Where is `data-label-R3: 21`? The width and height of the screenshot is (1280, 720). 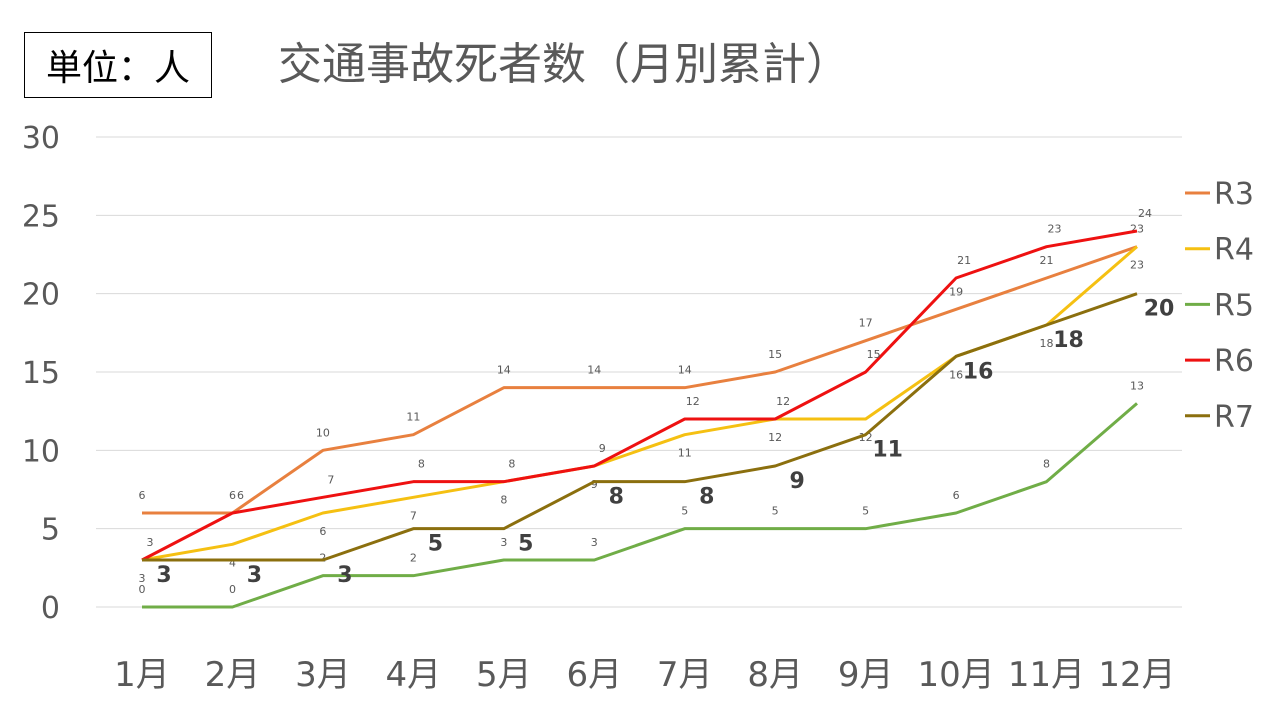
data-label-R3: 21 is located at coordinates (1047, 260).